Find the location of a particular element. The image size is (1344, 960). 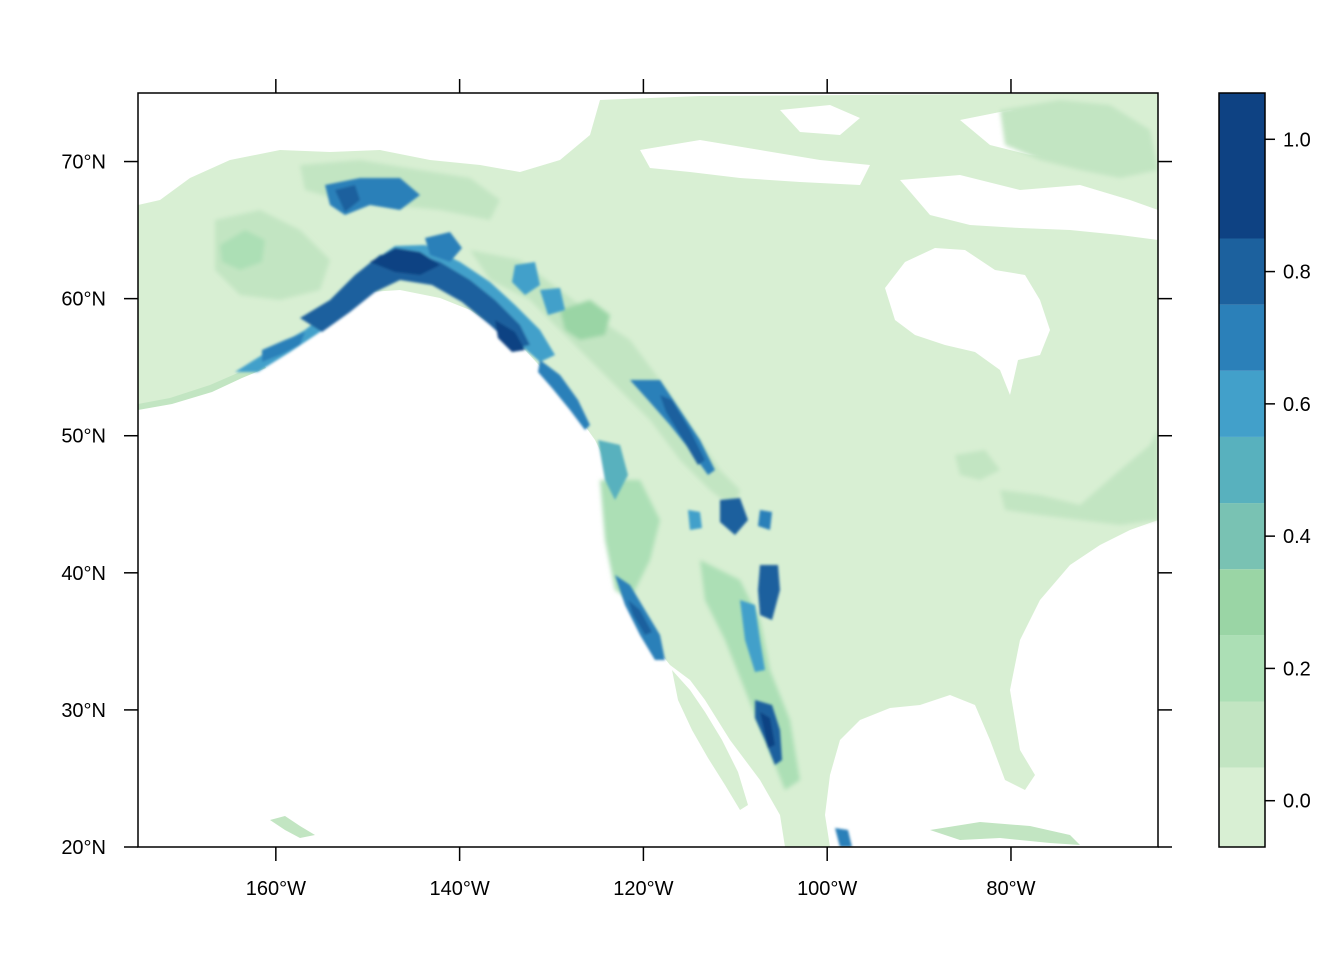

colorbar-tick-label: 0.2 is located at coordinates (1297, 669).